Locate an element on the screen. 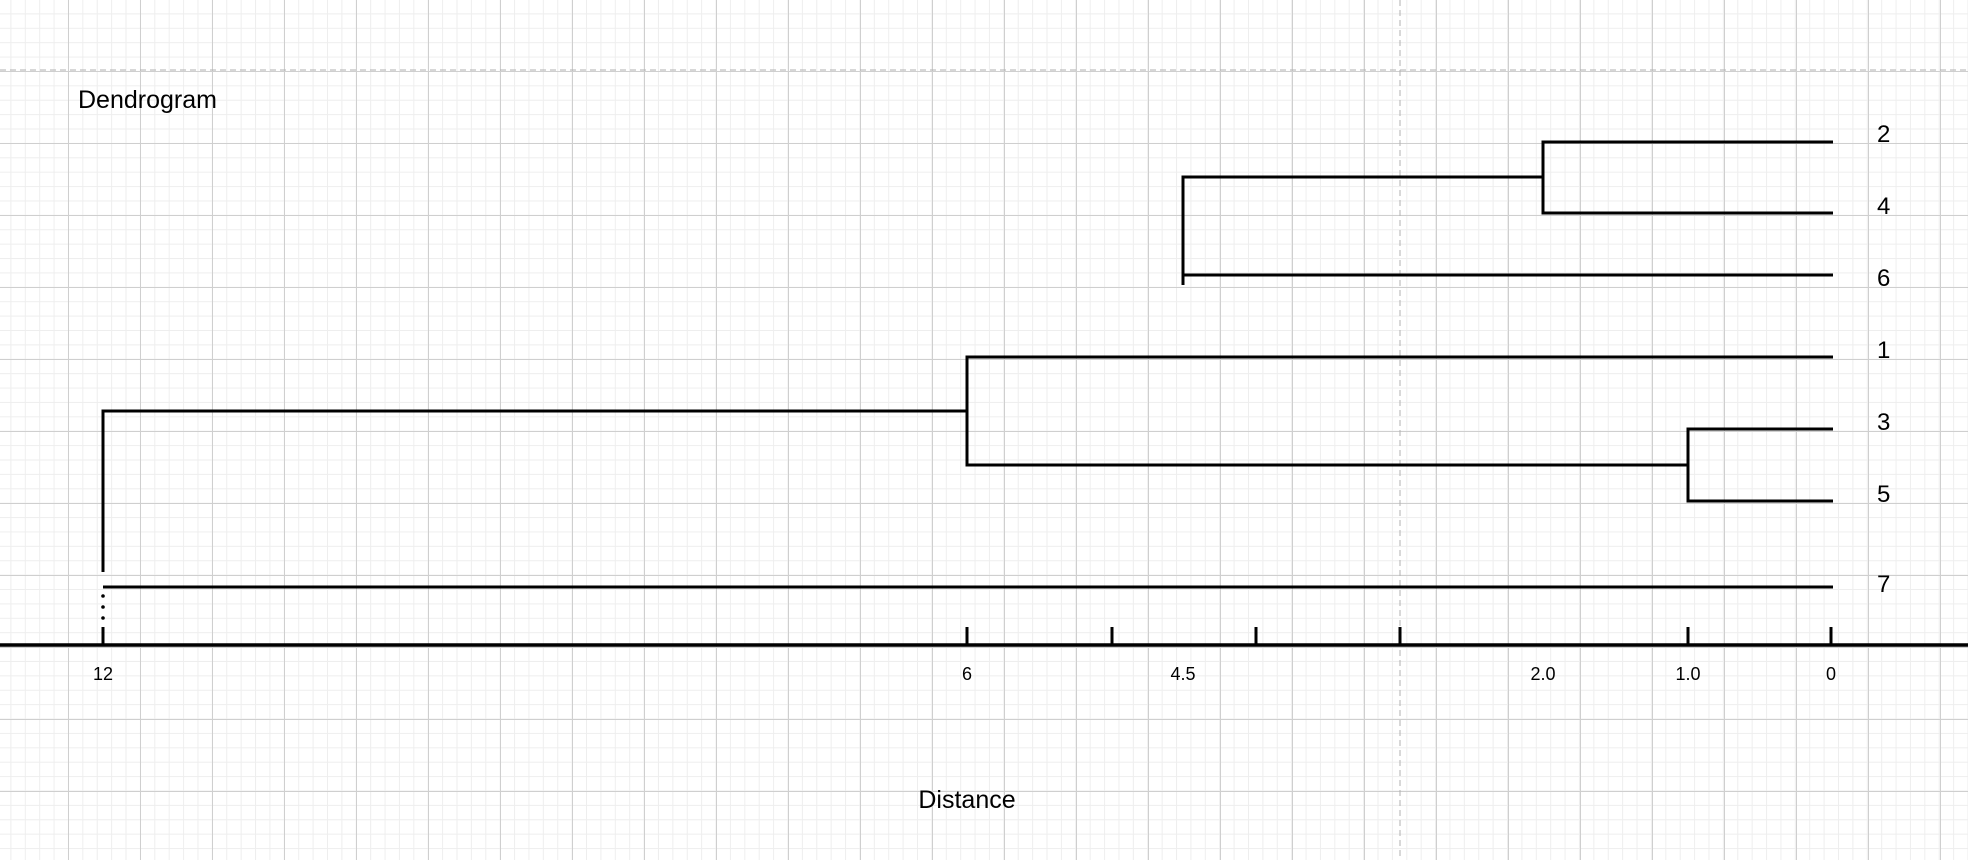 The height and width of the screenshot is (860, 1968). merge-2-4-branch is located at coordinates (1687, 177).